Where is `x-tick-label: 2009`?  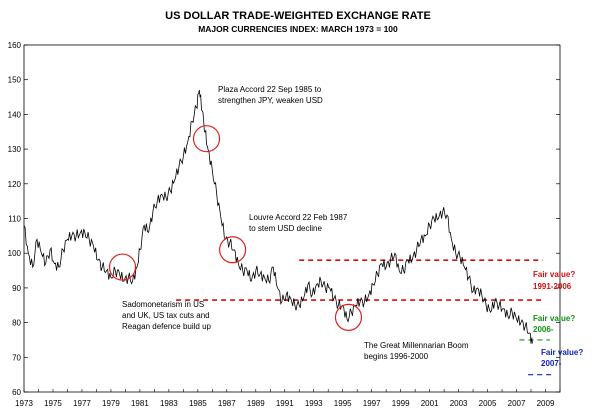
x-tick-label: 2009 is located at coordinates (546, 403).